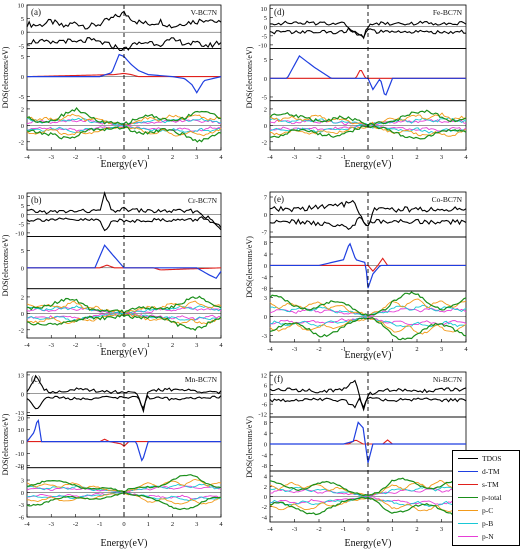 The width and height of the screenshot is (524, 550). I want to click on legend-item-p-n: p-N, so click(486, 537).